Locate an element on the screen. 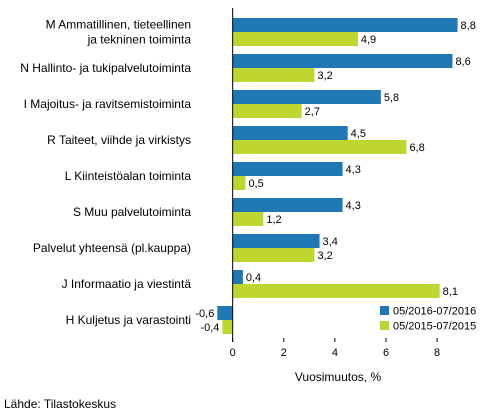 The height and width of the screenshot is (416, 493). category-label: N Hallinto- ja tukipalvelutoiminta is located at coordinates (105, 68).